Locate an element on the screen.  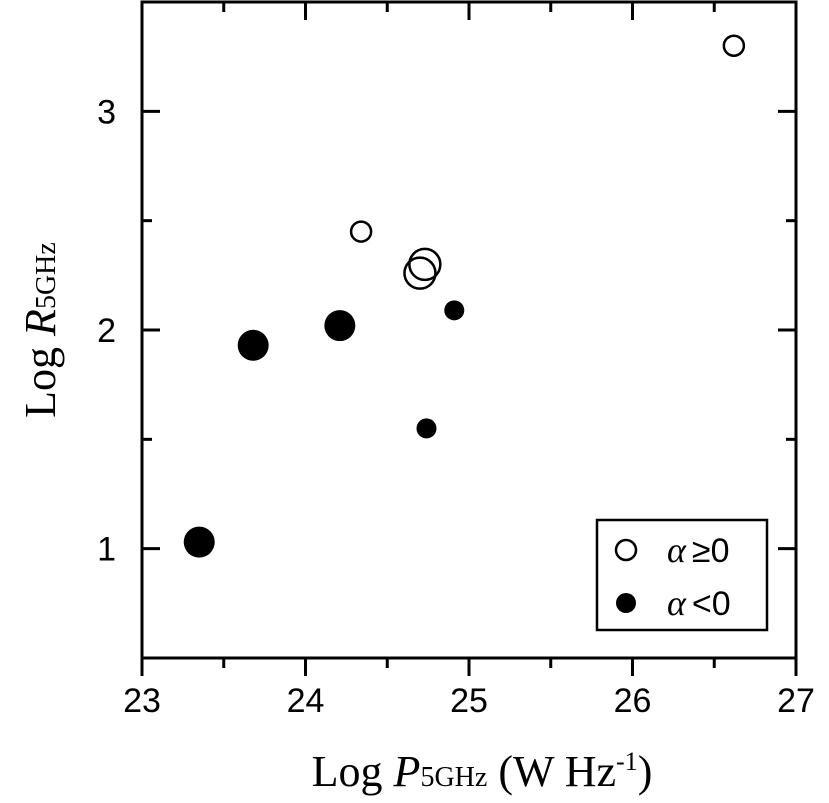
x-tick-label: 27 is located at coordinates (796, 701).